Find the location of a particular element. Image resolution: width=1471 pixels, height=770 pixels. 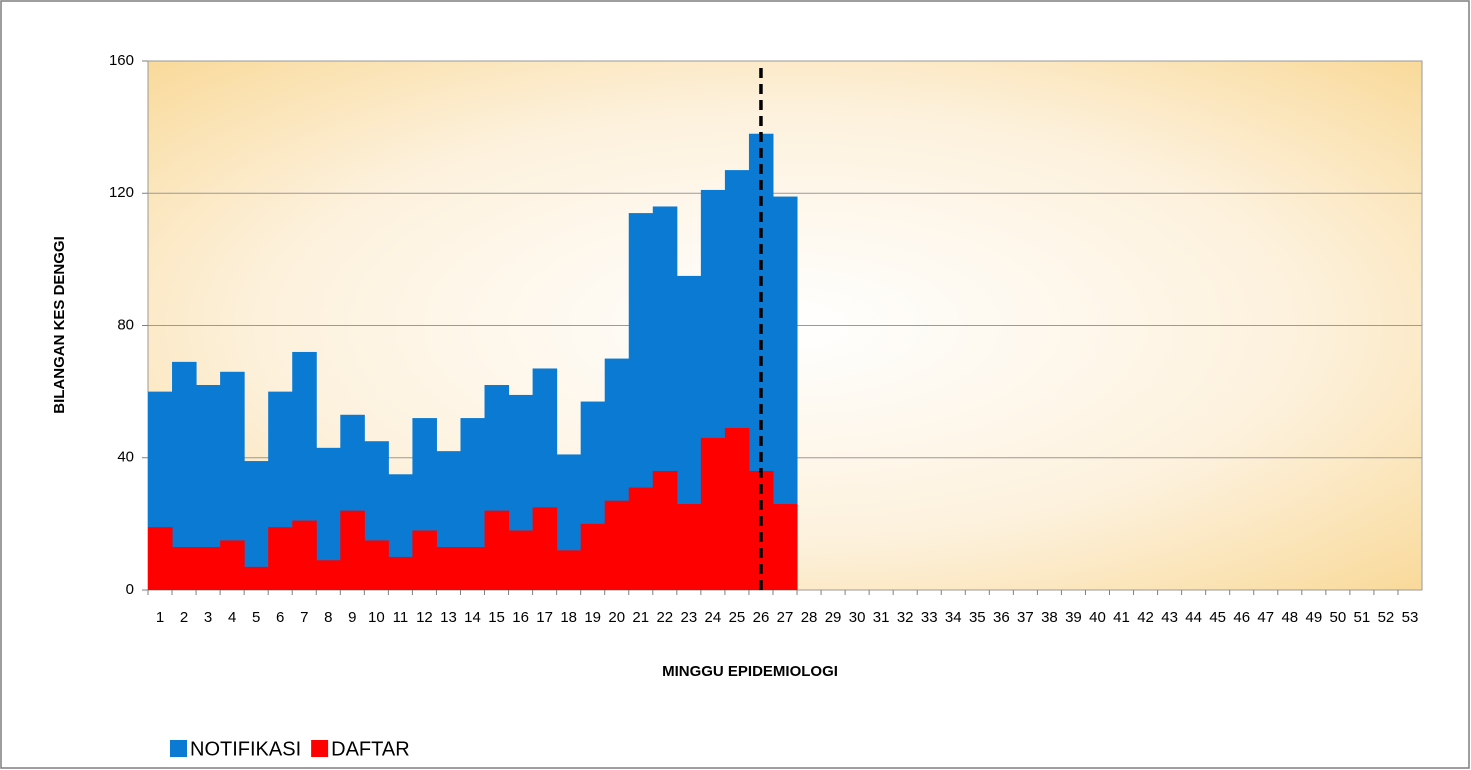

x-tick-label: 6 is located at coordinates (280, 617).